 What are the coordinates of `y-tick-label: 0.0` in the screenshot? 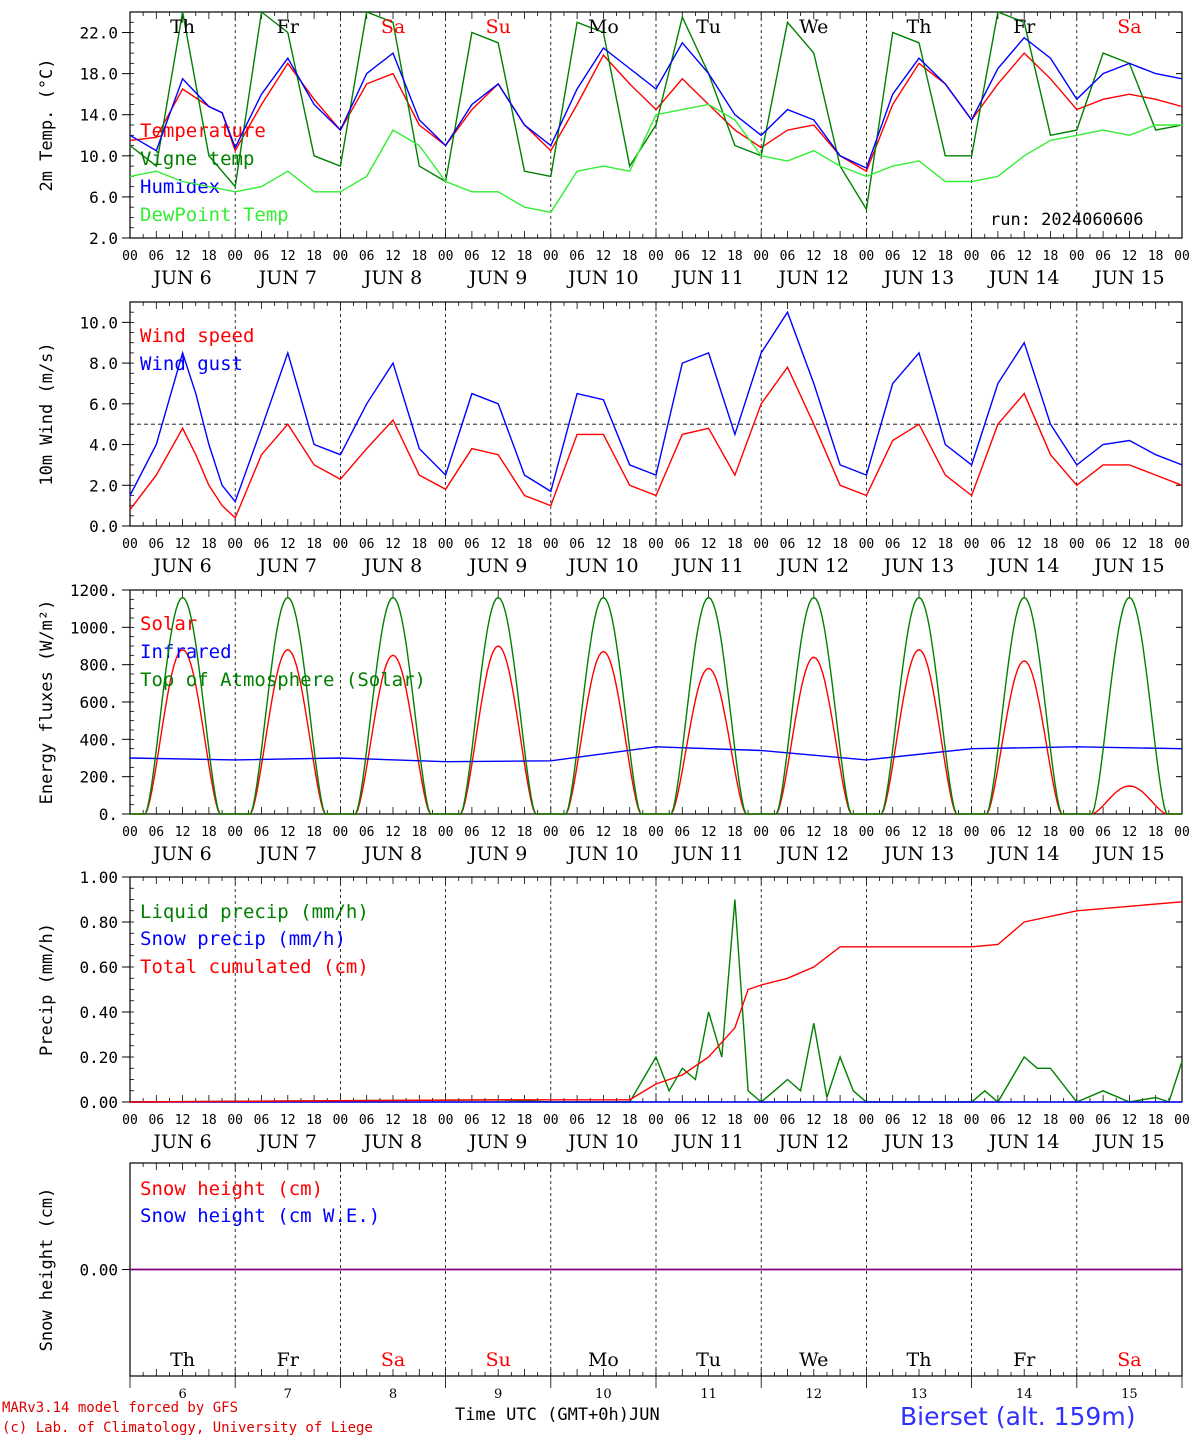 It's located at (103, 526).